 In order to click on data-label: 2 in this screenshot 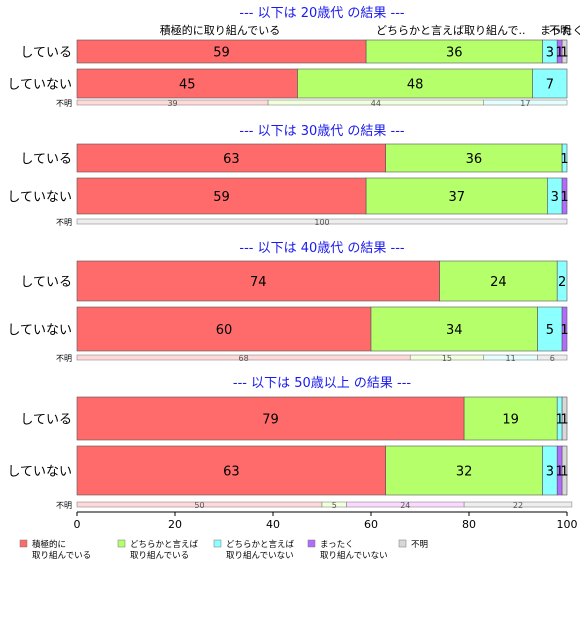, I will do `click(562, 282)`.